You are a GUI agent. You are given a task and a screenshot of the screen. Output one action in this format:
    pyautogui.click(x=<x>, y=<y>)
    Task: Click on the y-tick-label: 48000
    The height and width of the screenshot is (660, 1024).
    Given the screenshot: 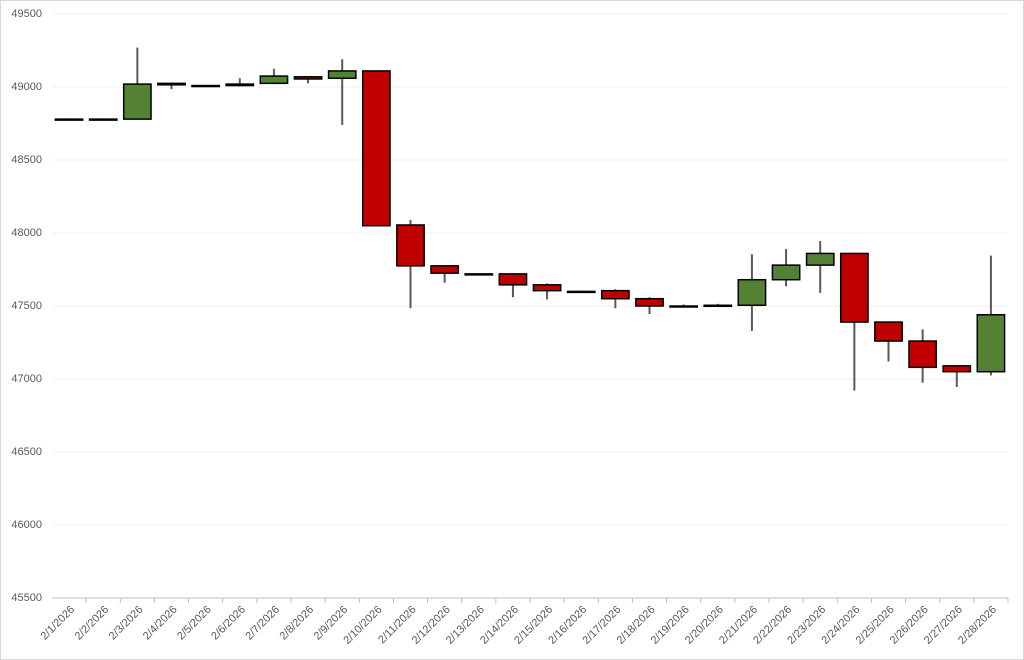 What is the action you would take?
    pyautogui.click(x=26, y=233)
    